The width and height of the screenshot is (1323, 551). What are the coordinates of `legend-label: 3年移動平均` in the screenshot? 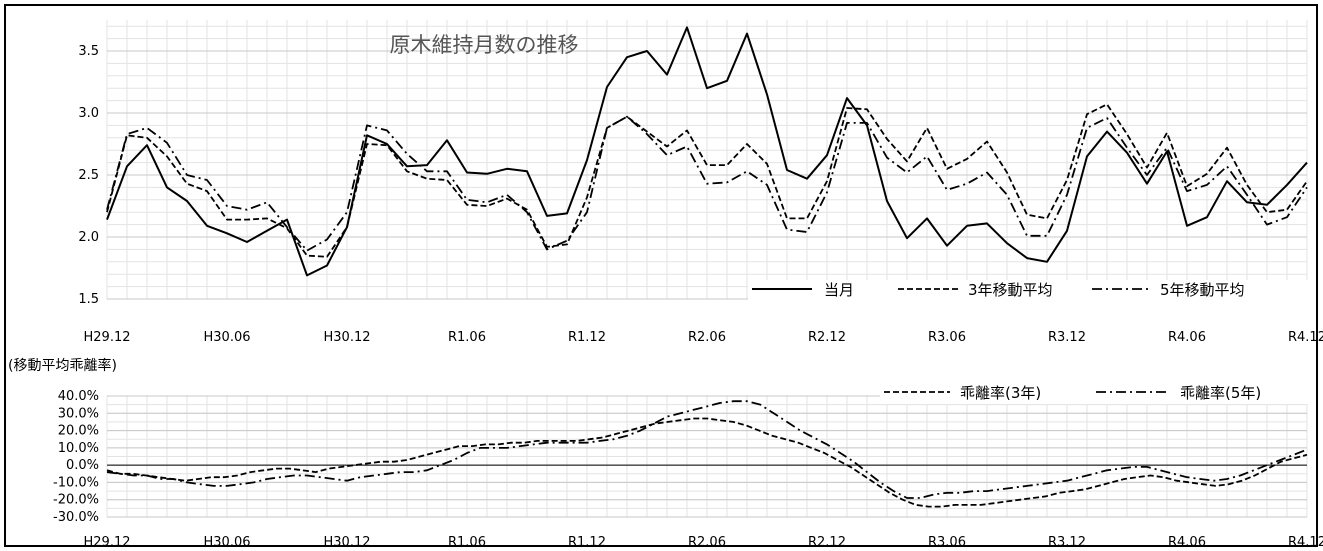 It's located at (1010, 290).